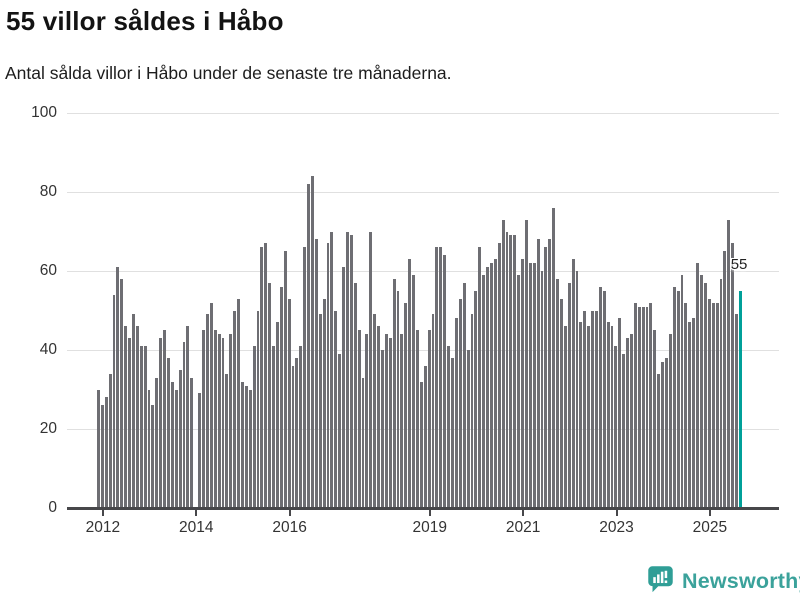 The image size is (800, 600). Describe the element at coordinates (48, 349) in the screenshot. I see `y-tick-label: 40` at that location.